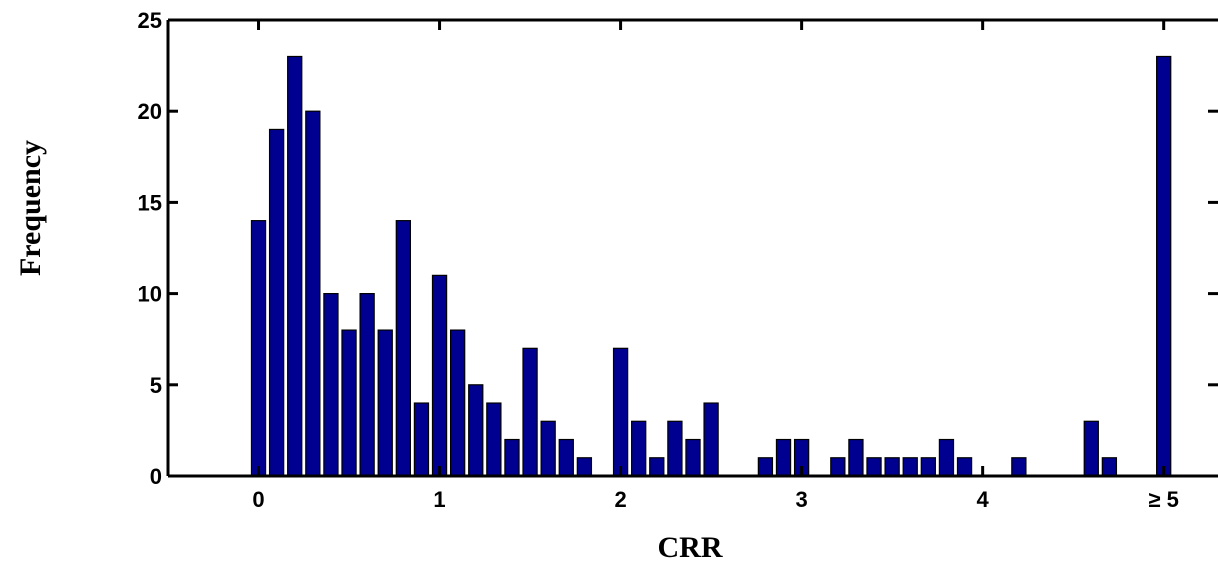 This screenshot has width=1218, height=565. Describe the element at coordinates (620, 499) in the screenshot. I see `x-tick-label: 2` at that location.